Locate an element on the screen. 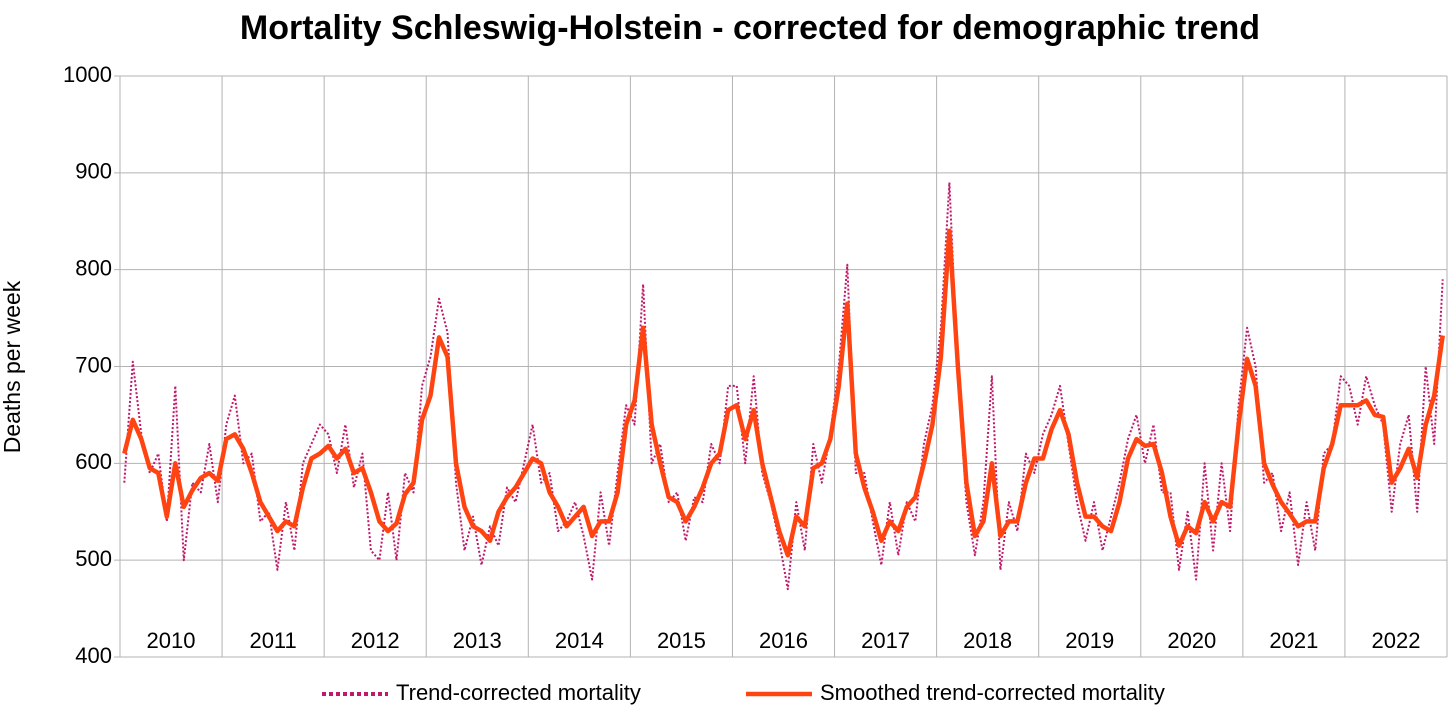 The height and width of the screenshot is (713, 1456). y-tick-label: 500 is located at coordinates (93, 558).